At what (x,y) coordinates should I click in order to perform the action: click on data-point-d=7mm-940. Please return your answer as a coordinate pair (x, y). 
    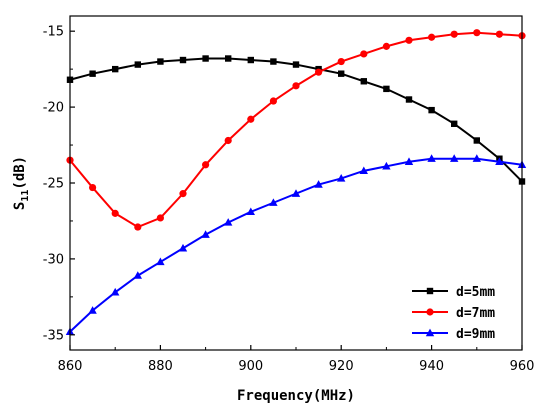
    Looking at the image, I should click on (432, 37).